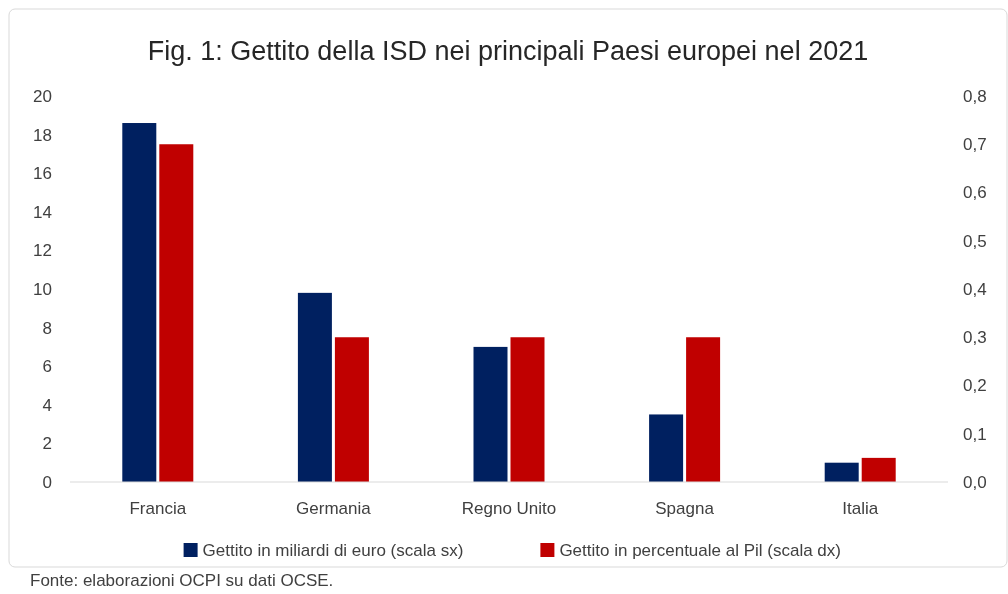 The image size is (1008, 594). Describe the element at coordinates (975, 289) in the screenshot. I see `y2-tick-label: 0,4` at that location.